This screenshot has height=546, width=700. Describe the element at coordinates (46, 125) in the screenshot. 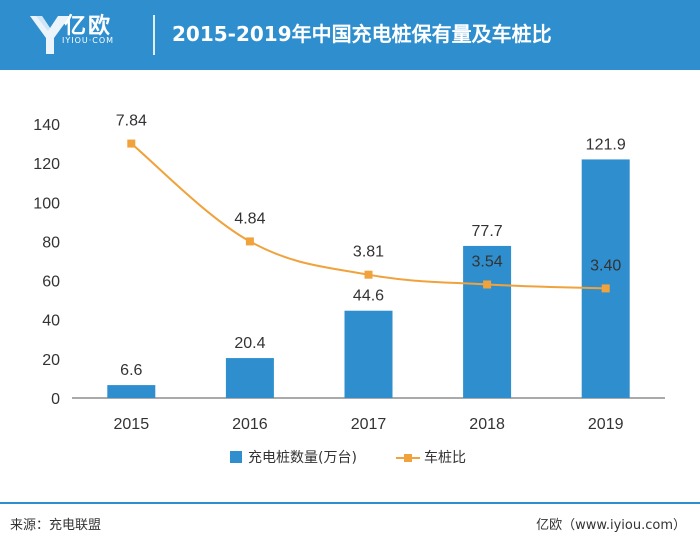

I see `y-tick-label: 140` at that location.